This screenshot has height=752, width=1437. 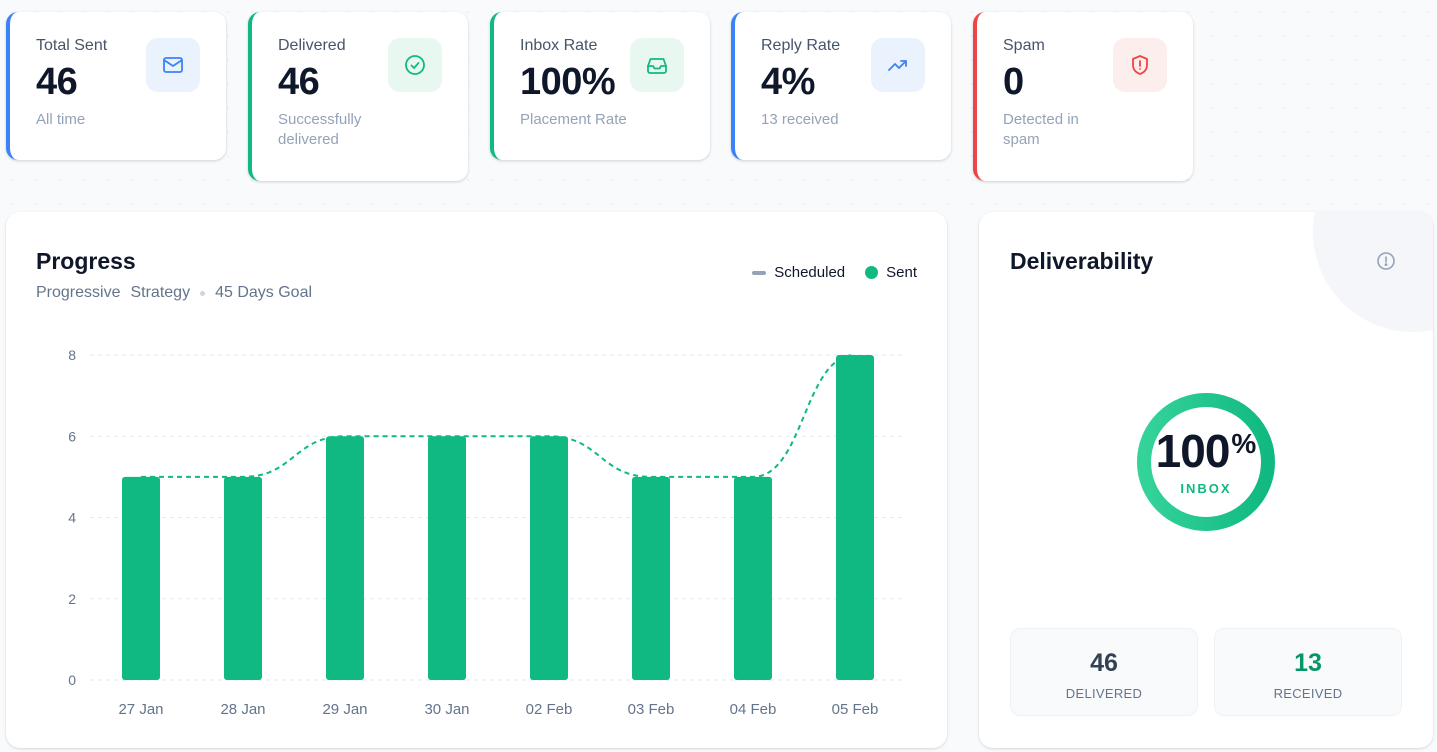 What do you see at coordinates (1193, 451) in the screenshot?
I see `inbox-percent-number: 100` at bounding box center [1193, 451].